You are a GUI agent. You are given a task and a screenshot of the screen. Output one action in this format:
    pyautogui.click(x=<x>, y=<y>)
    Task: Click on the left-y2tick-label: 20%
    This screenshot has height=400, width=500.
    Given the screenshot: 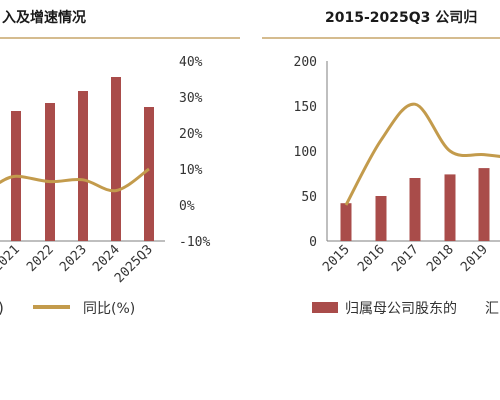 What is the action you would take?
    pyautogui.click(x=191, y=134)
    